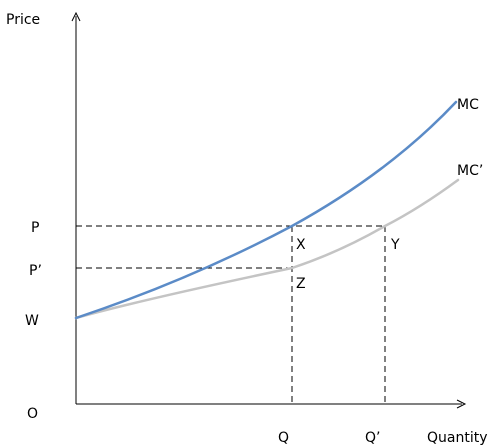 This screenshot has height=446, width=500. What do you see at coordinates (301, 284) in the screenshot?
I see `point-label-z: Z` at bounding box center [301, 284].